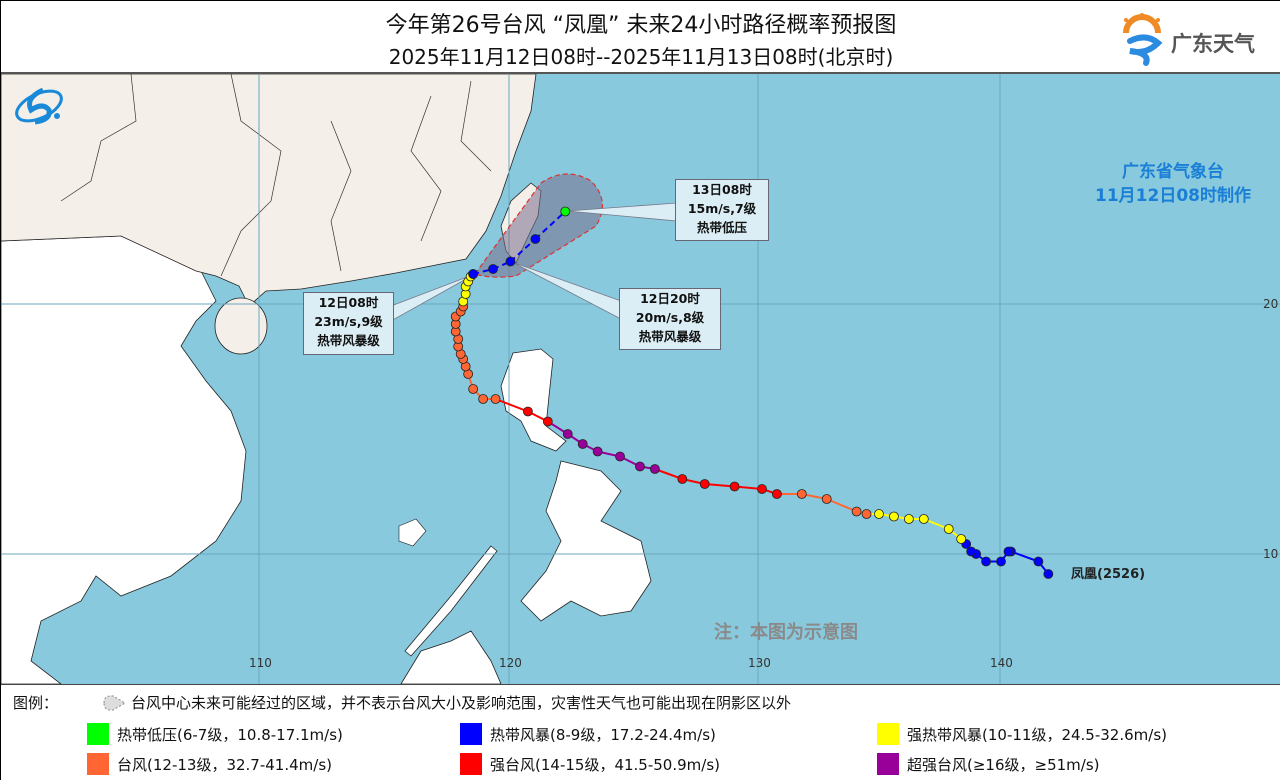  Describe the element at coordinates (641, 25) in the screenshot. I see `map-title: 今年第26号台风 “凤凰” 未来24小时路径概率预报图` at that location.